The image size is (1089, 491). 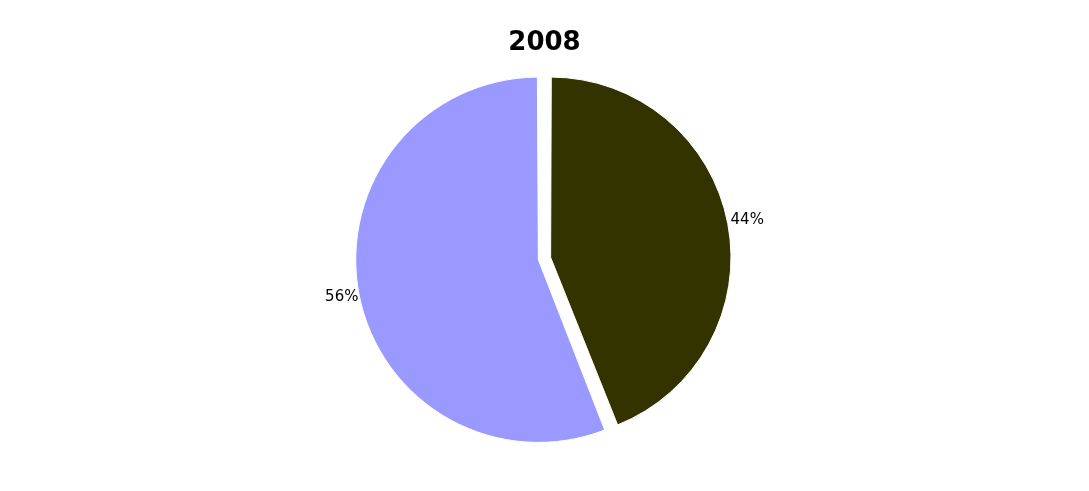 What do you see at coordinates (342, 296) in the screenshot?
I see `data-label: 56%` at bounding box center [342, 296].